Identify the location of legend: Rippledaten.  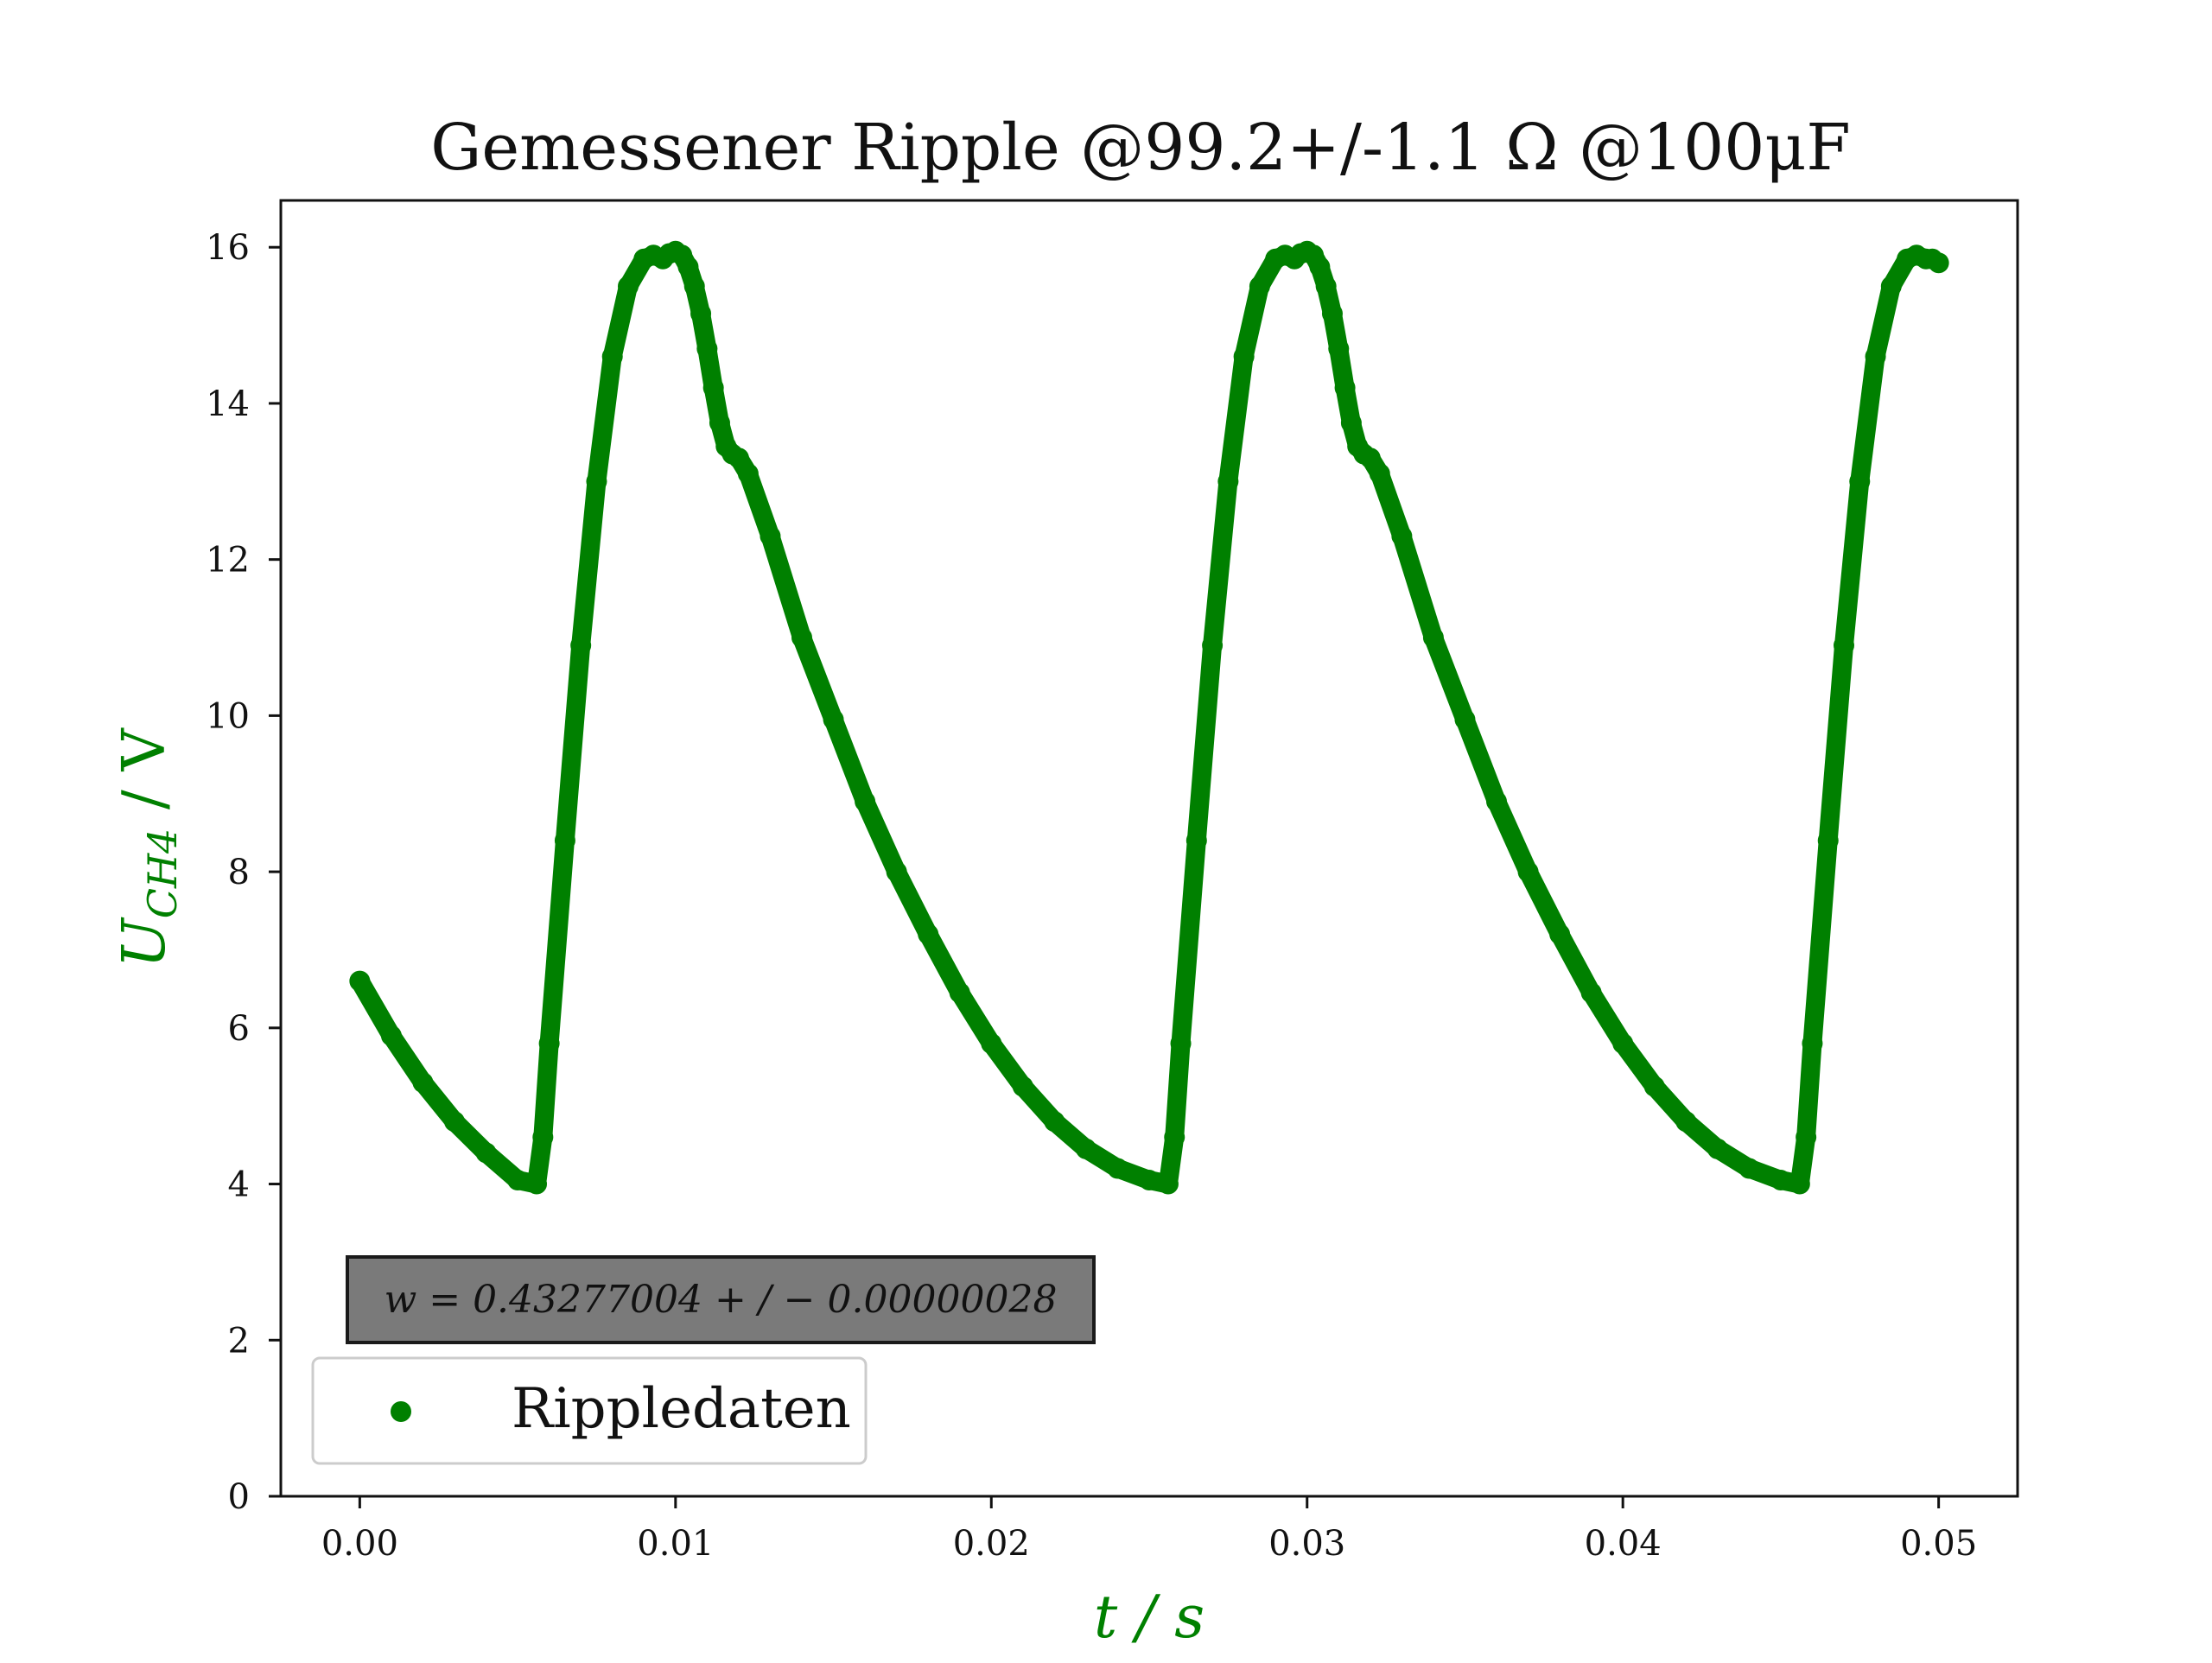
(589, 1411).